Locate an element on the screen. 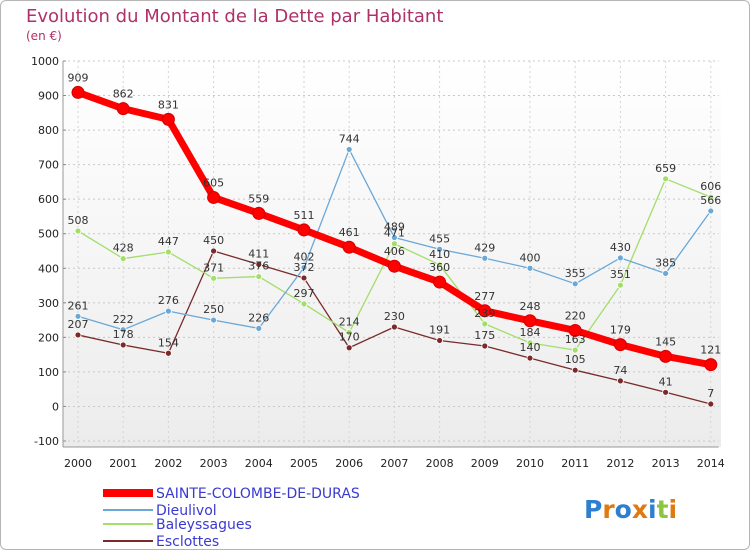 The width and height of the screenshot is (750, 550). data-label: 430 is located at coordinates (620, 247).